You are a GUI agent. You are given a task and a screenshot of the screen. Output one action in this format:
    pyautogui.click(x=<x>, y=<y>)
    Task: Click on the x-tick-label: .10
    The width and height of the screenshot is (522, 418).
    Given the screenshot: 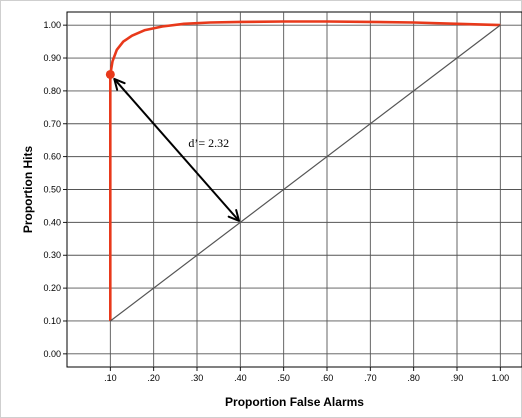 What is the action you would take?
    pyautogui.click(x=110, y=378)
    